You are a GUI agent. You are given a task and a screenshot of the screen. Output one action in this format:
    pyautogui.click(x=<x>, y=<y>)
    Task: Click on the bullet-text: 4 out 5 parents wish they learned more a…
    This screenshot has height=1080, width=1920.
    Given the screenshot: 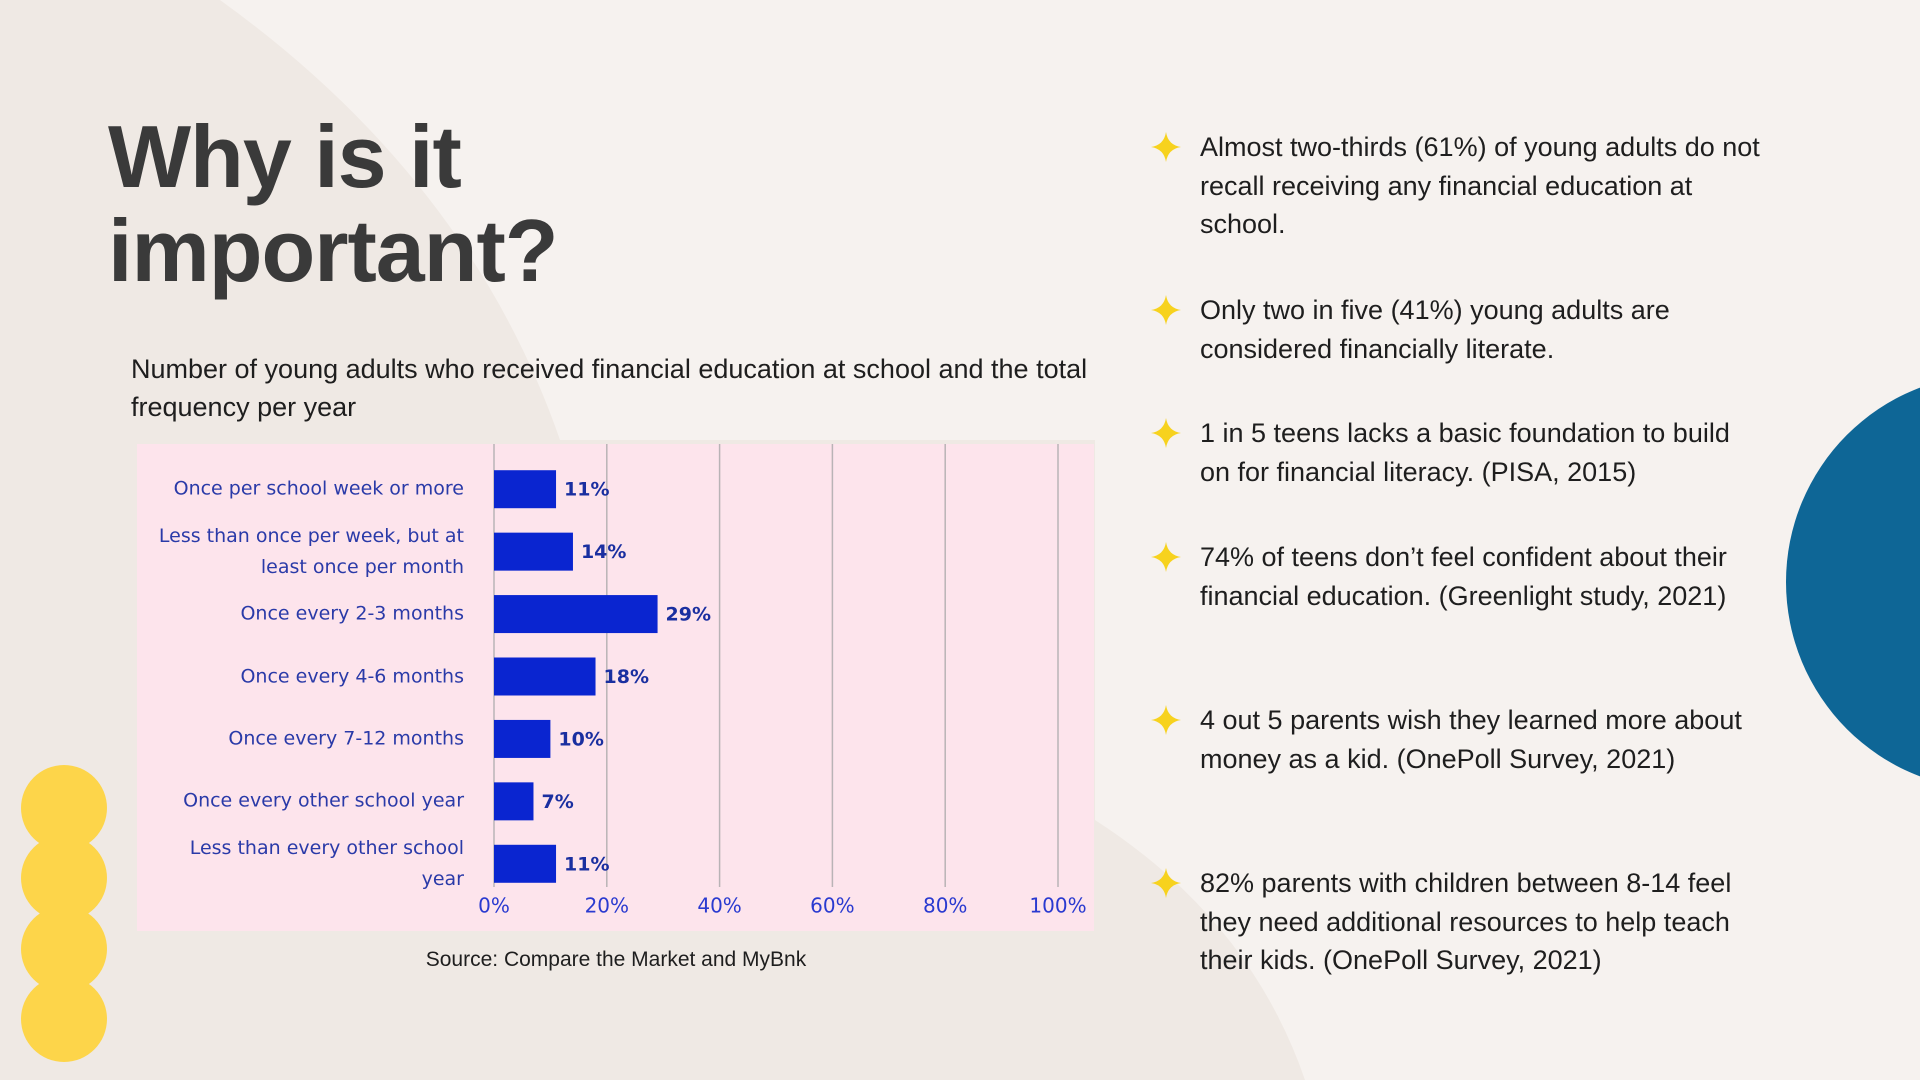 What is the action you would take?
    pyautogui.click(x=1471, y=739)
    